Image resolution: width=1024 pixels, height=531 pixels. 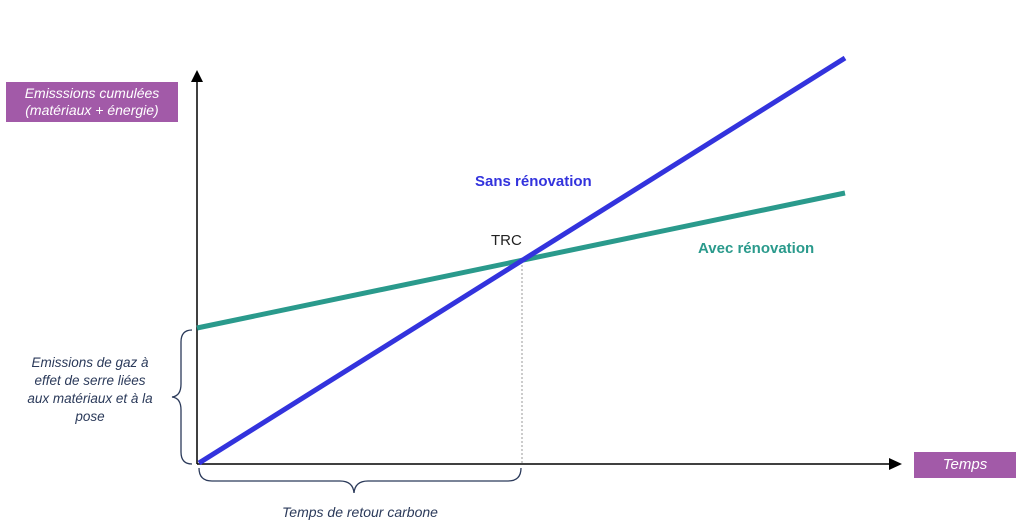 I want to click on x-axis-label-text: Temps, so click(x=965, y=464).